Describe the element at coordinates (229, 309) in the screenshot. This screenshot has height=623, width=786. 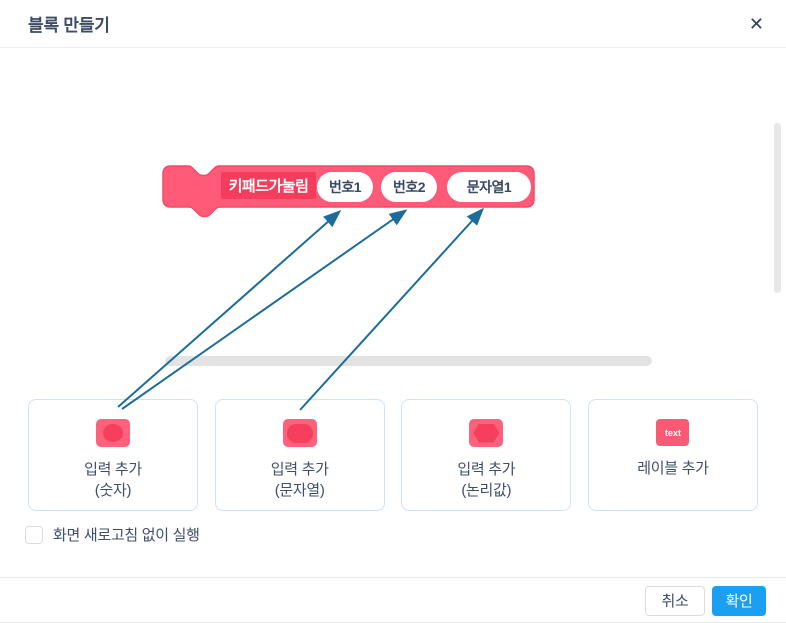
I see `arrow-number1` at that location.